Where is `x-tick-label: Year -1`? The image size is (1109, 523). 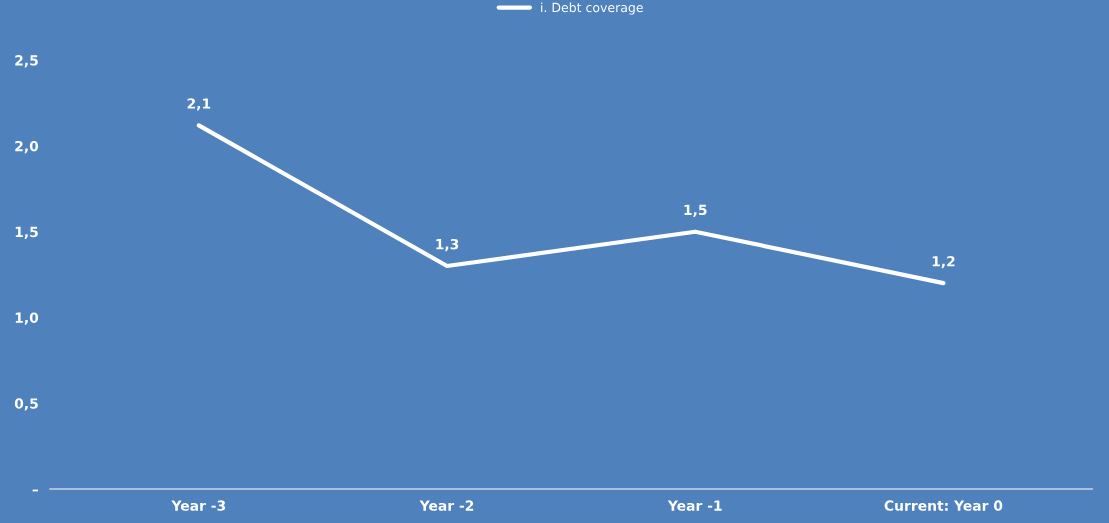 x-tick-label: Year -1 is located at coordinates (694, 505).